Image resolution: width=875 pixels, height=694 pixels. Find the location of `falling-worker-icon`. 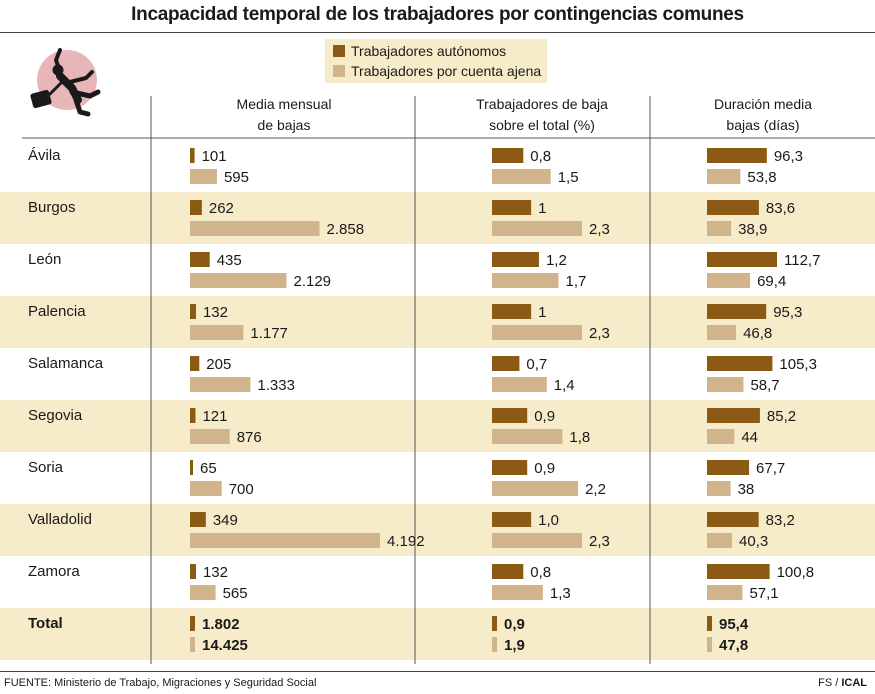

falling-worker-icon is located at coordinates (67, 84).